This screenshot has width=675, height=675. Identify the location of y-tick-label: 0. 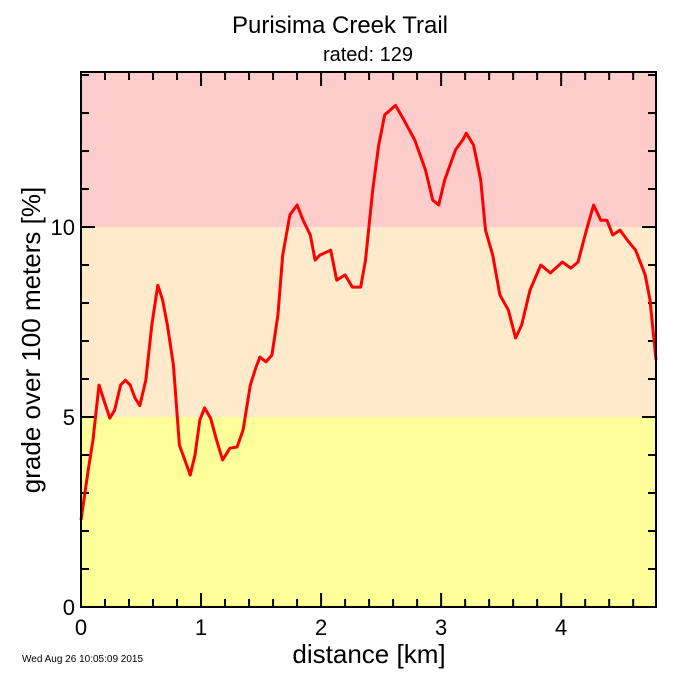
(69, 607).